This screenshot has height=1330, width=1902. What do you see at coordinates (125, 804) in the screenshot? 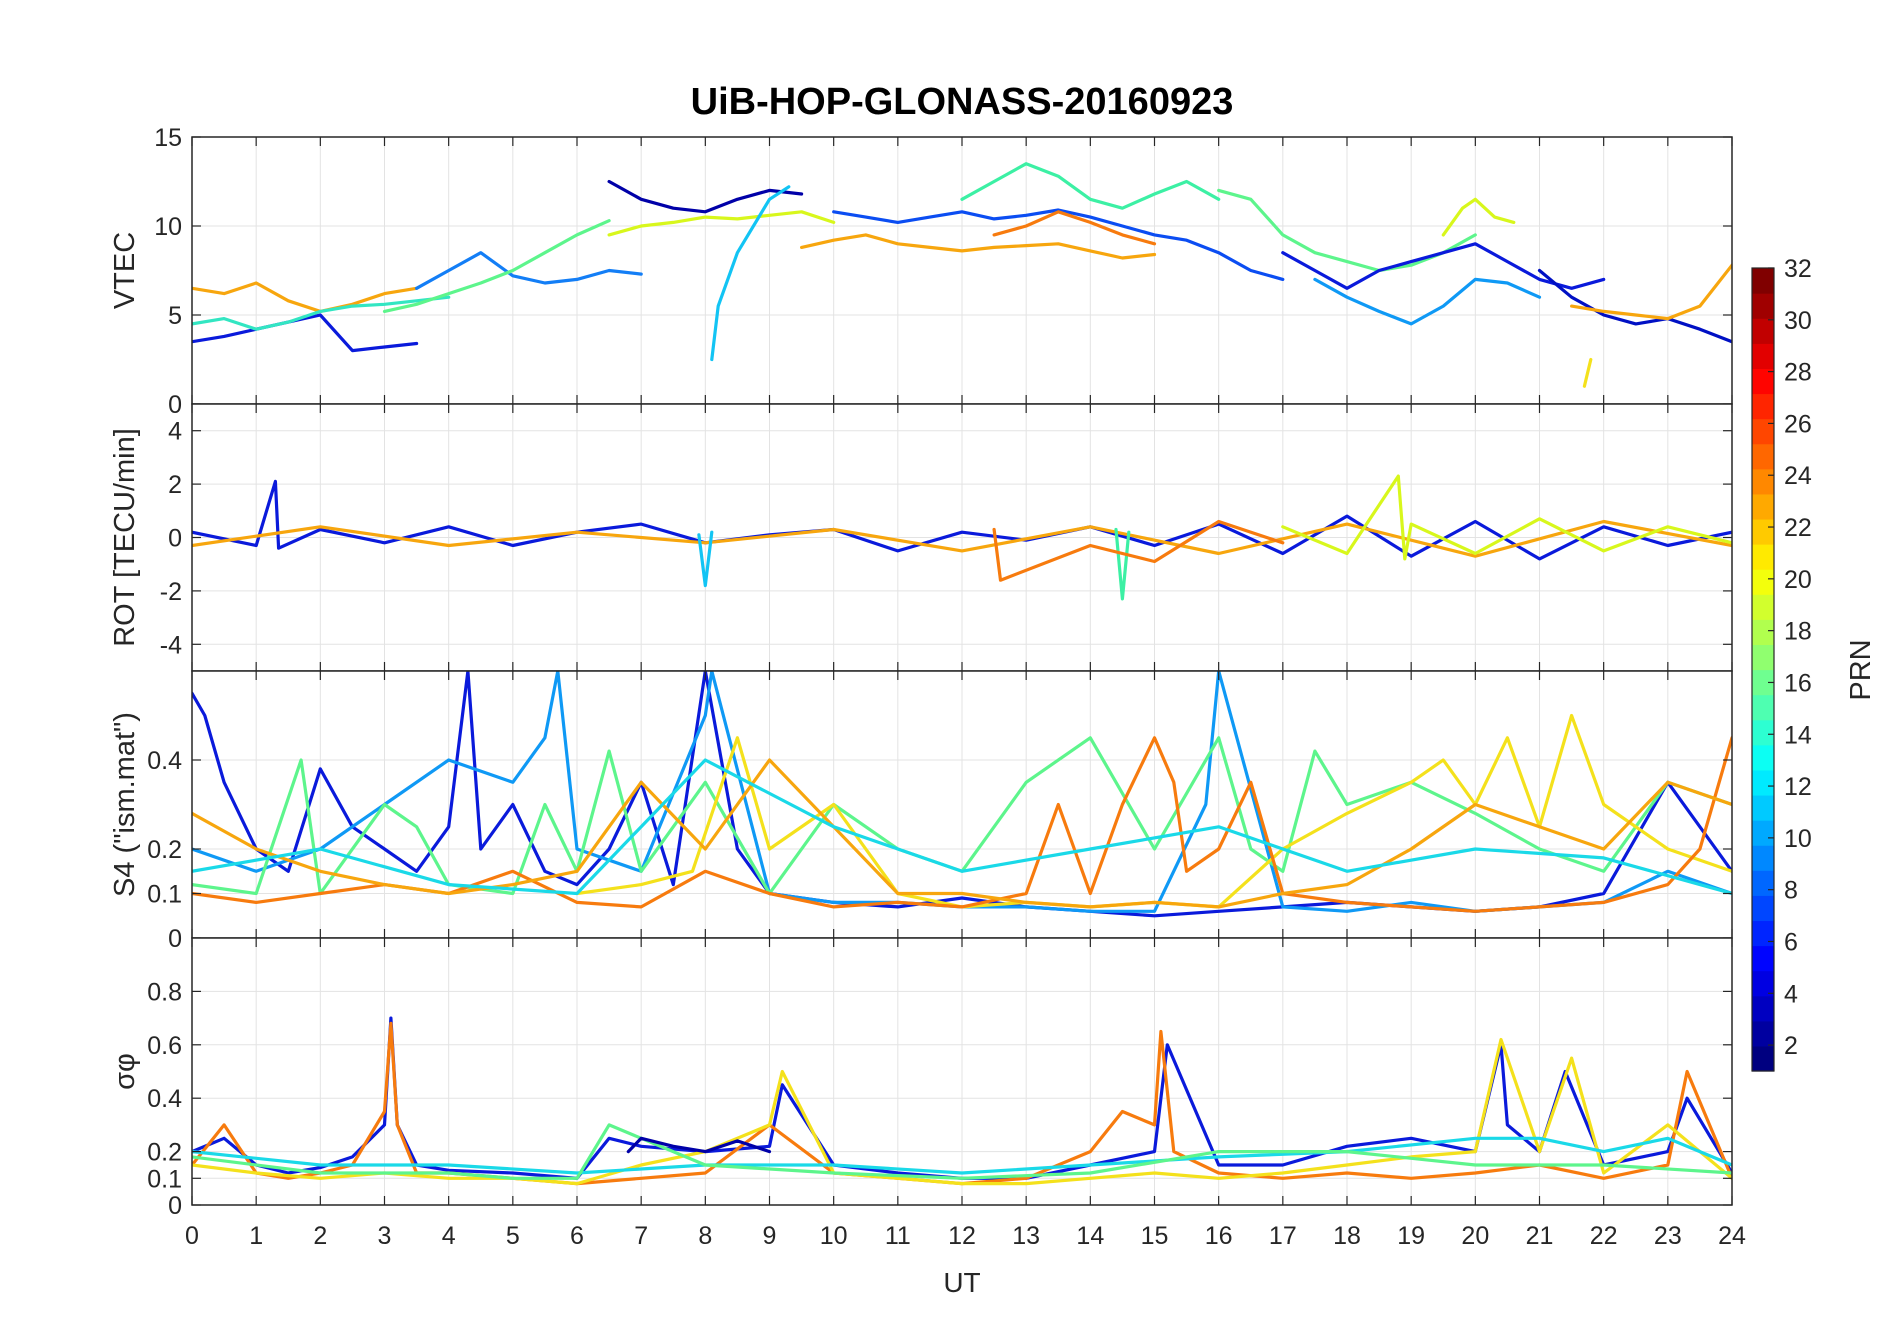
I see `y-axis-label: S4 ("ism.mat")` at bounding box center [125, 804].